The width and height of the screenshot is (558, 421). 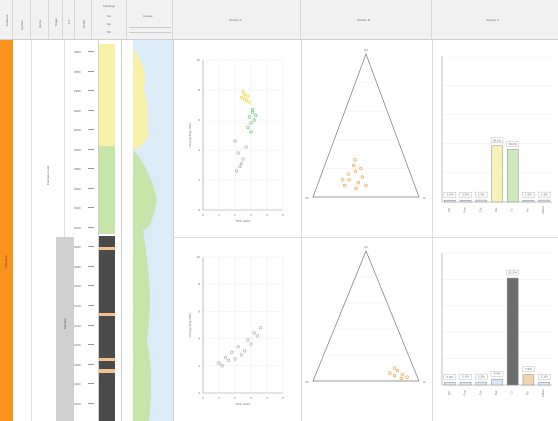 What do you see at coordinates (65, 329) in the screenshot?
I see `member-band: Member` at bounding box center [65, 329].